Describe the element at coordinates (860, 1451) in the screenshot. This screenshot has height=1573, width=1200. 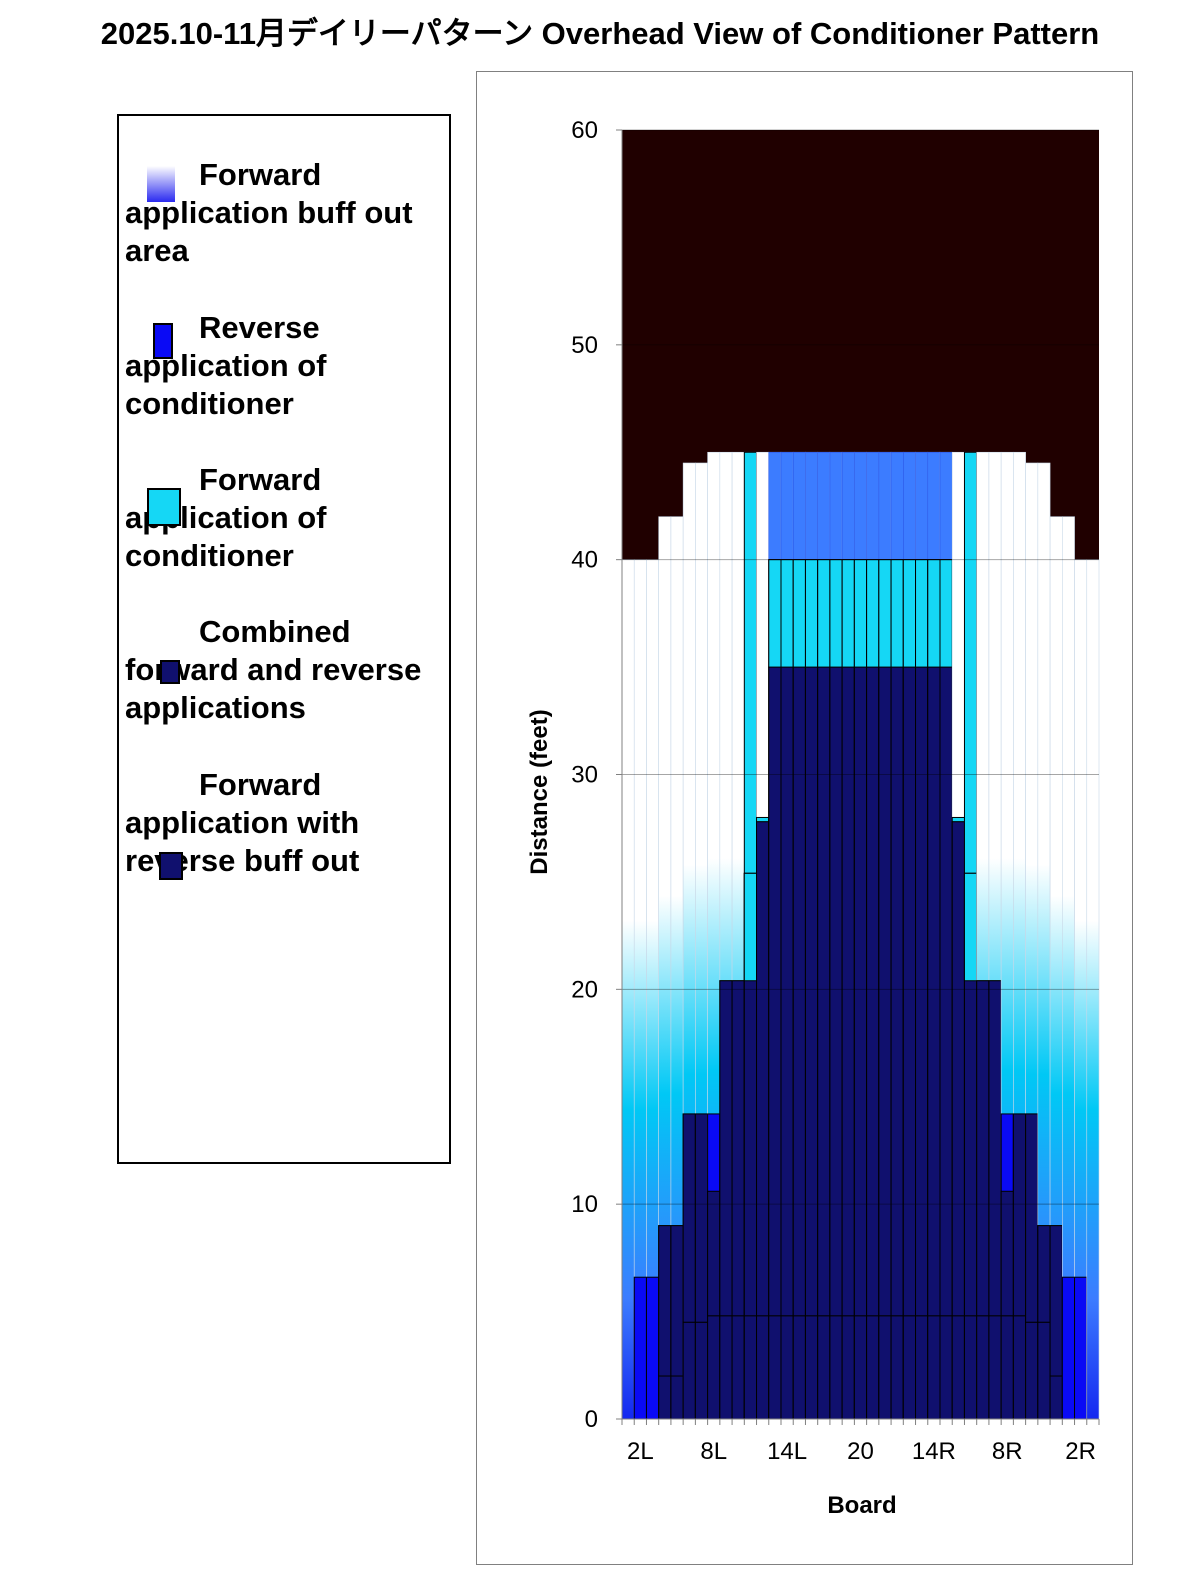
I see `x-tick-label: 20` at that location.